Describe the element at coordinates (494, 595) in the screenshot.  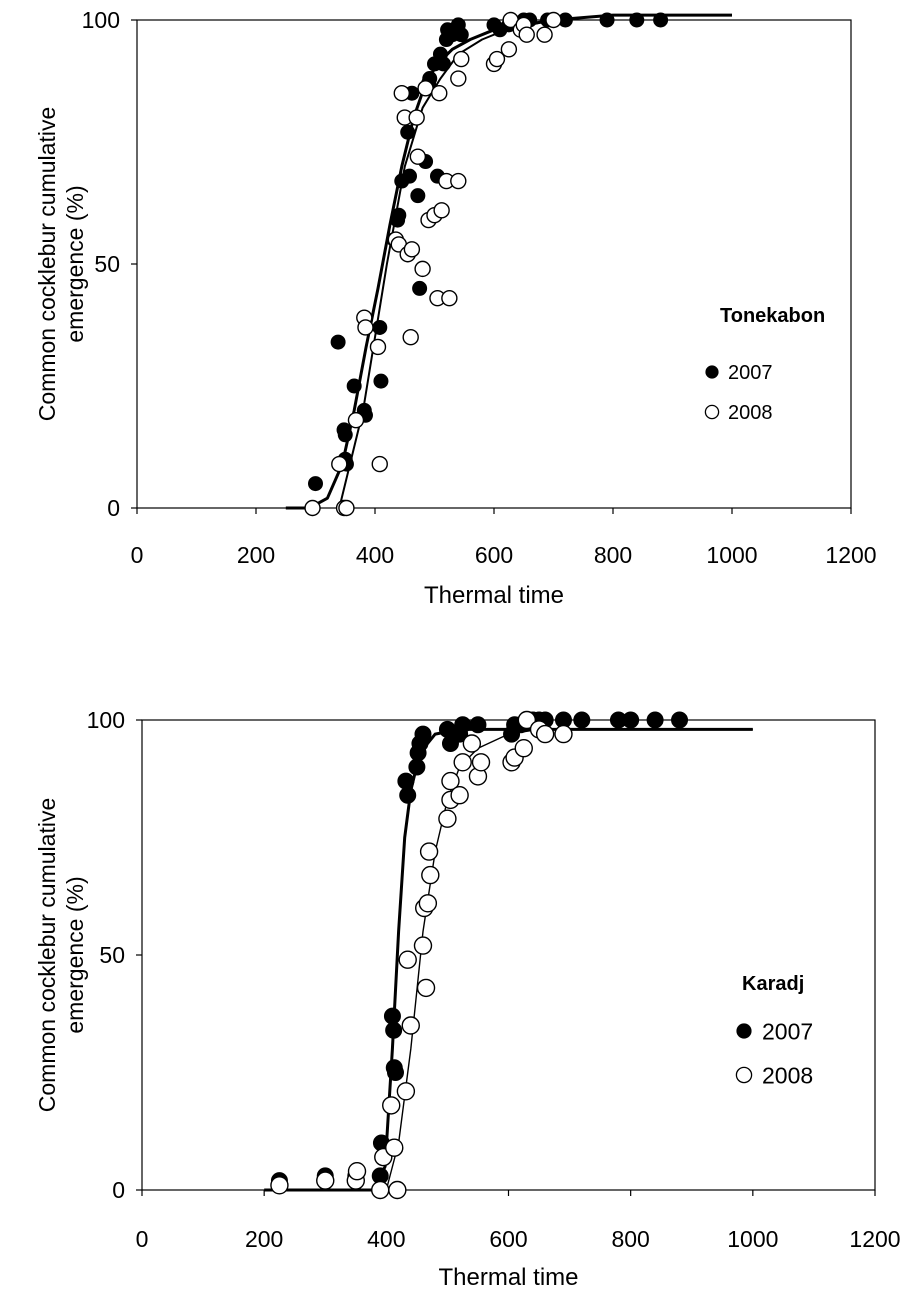
I see `x-axis-label: Thermal time` at that location.